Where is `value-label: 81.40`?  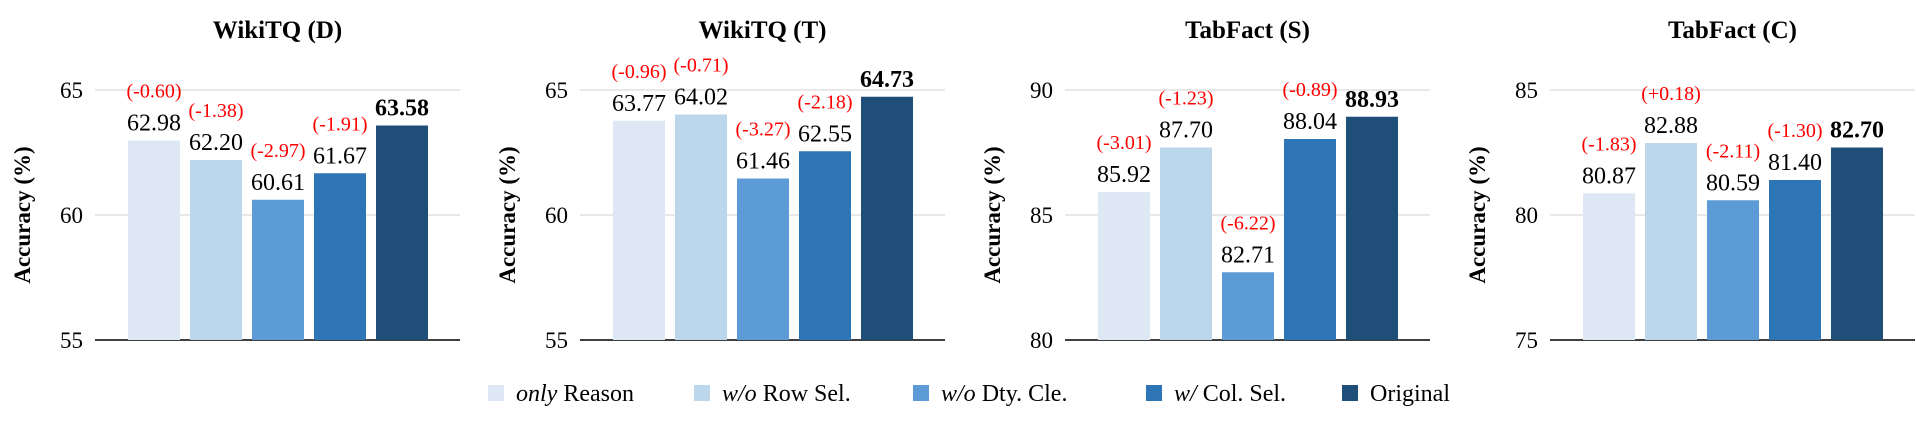 value-label: 81.40 is located at coordinates (1795, 163).